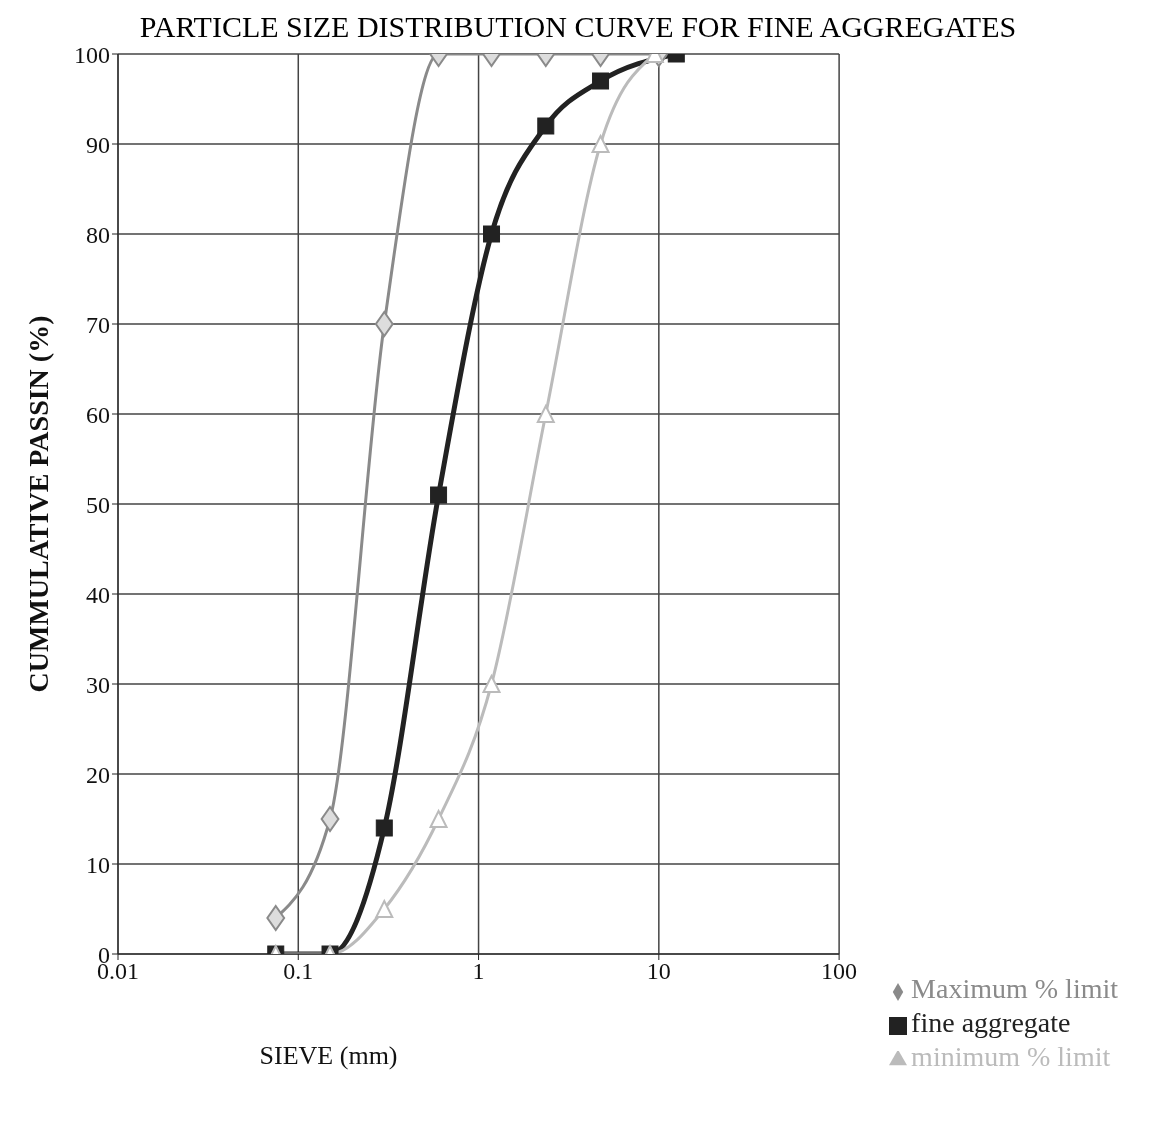  I want to click on x-tick-label: 100, so click(839, 971).